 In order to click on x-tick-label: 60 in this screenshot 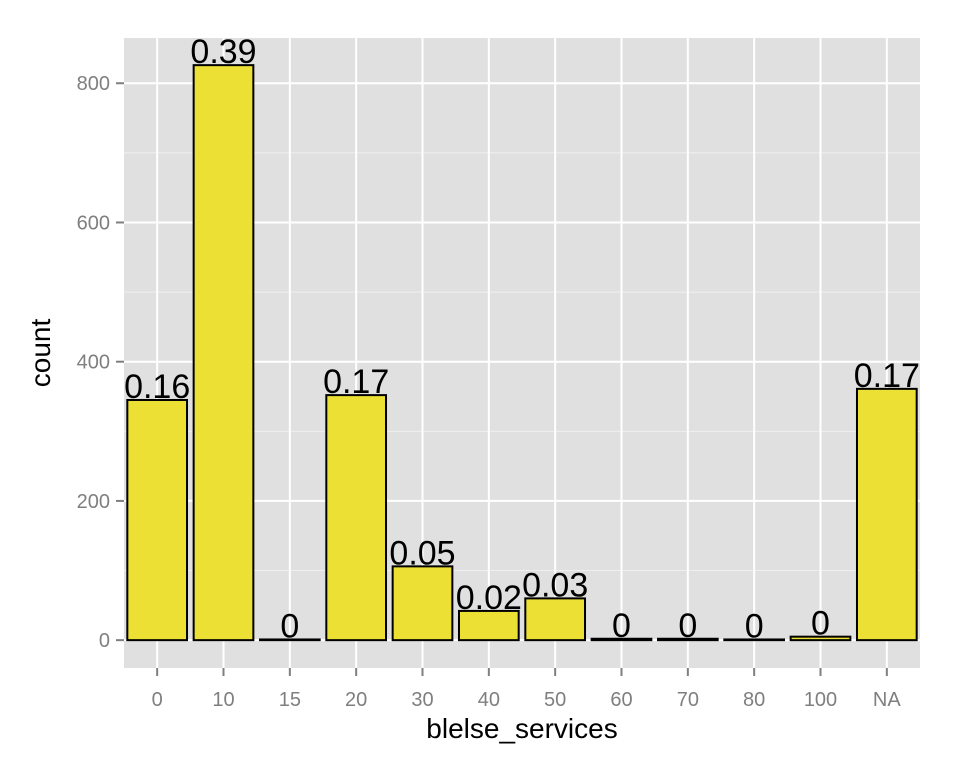, I will do `click(621, 700)`.